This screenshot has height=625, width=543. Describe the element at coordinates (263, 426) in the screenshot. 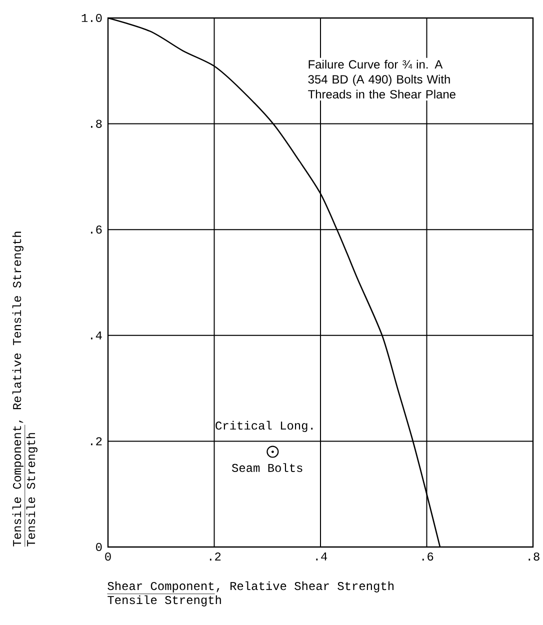

I see `annotation: Critical Long.` at that location.